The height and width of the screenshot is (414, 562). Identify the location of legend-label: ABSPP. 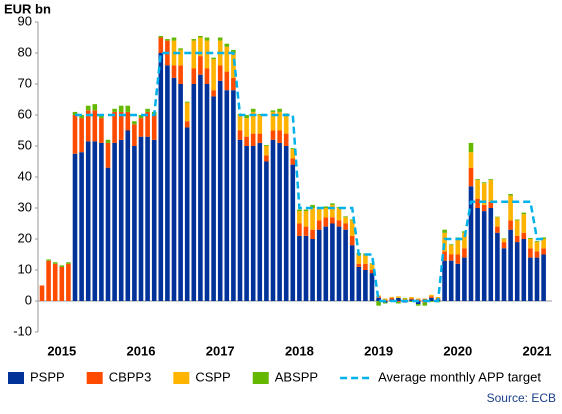
(296, 376).